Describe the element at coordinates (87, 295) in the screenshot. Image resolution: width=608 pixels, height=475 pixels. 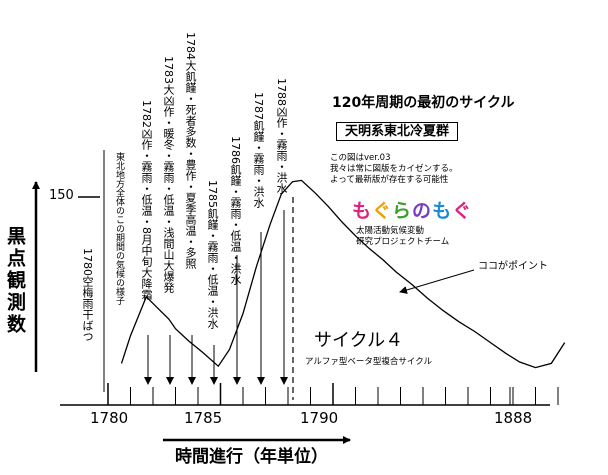
I see `event-1780: 1780空梅雨干ばつ` at that location.